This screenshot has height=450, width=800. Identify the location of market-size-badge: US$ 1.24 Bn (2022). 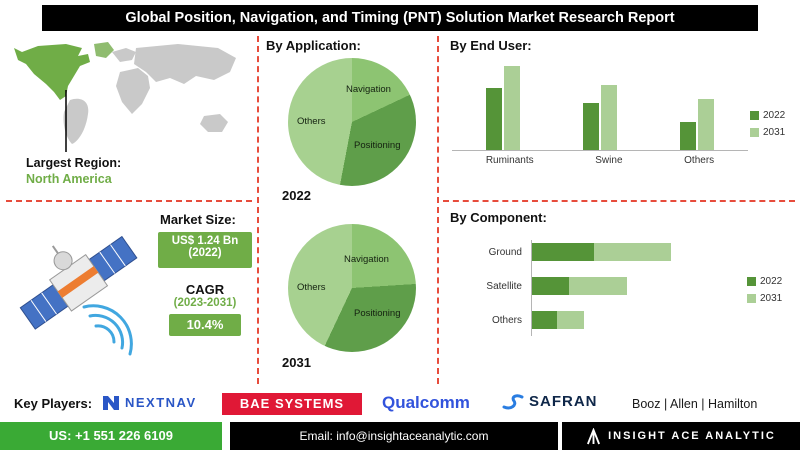
(205, 250).